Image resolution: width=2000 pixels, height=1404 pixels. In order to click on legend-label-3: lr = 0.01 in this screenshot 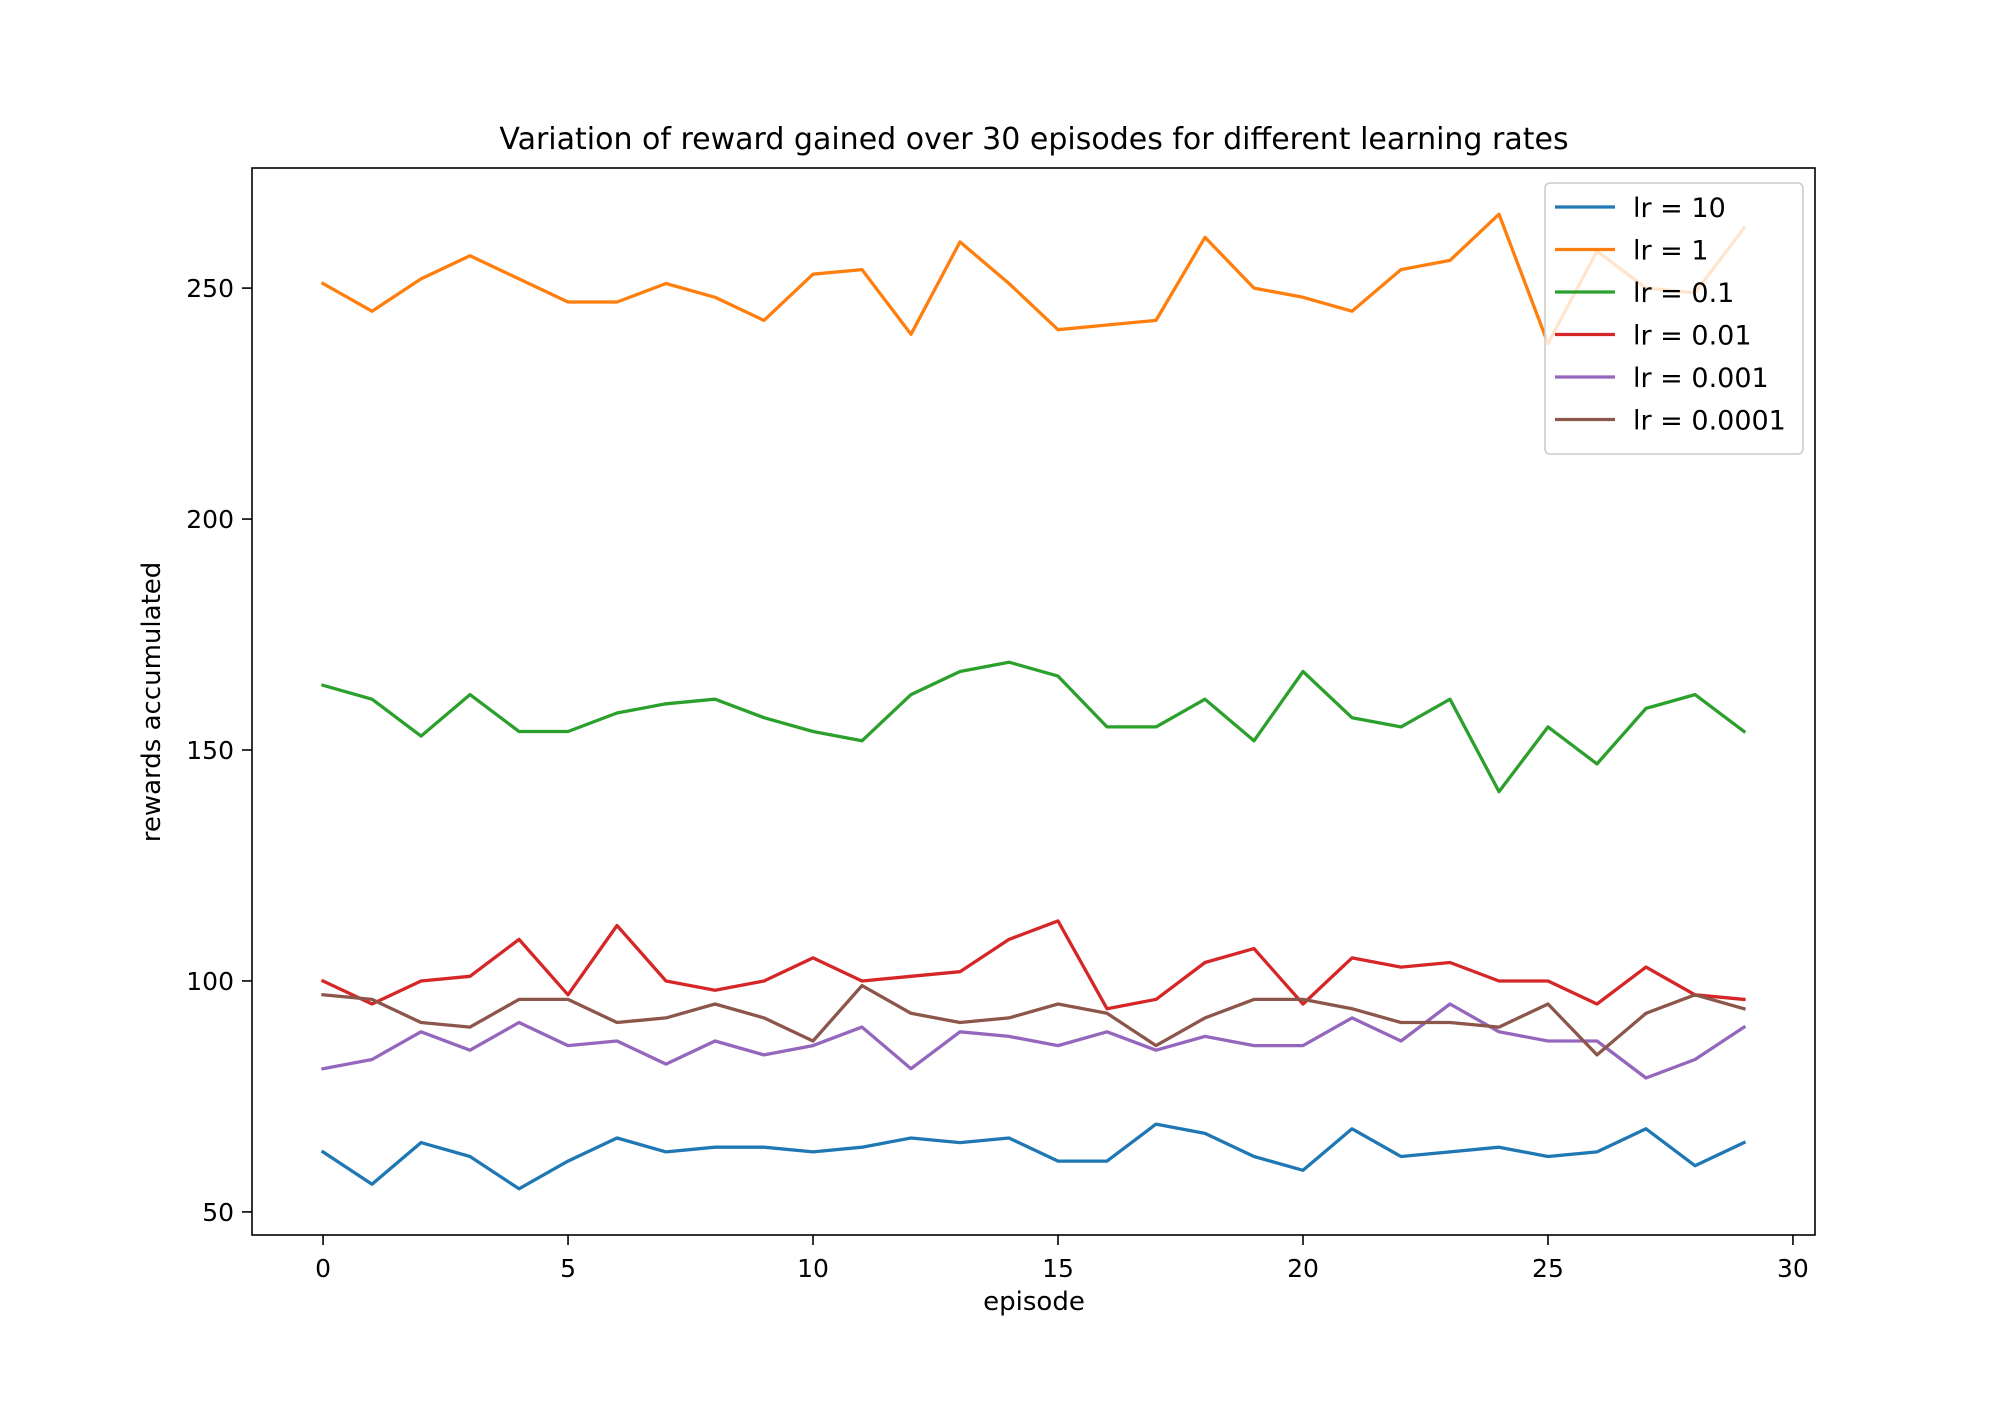, I will do `click(1692, 336)`.